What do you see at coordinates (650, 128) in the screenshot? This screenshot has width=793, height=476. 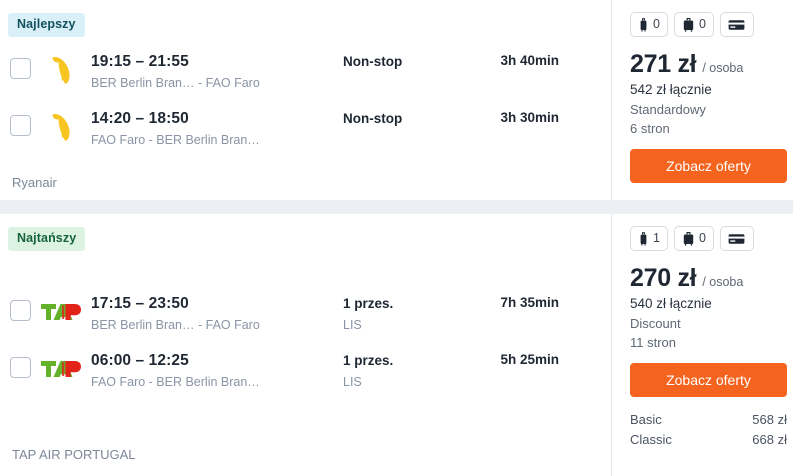 I see `provider-count: 6 stron` at bounding box center [650, 128].